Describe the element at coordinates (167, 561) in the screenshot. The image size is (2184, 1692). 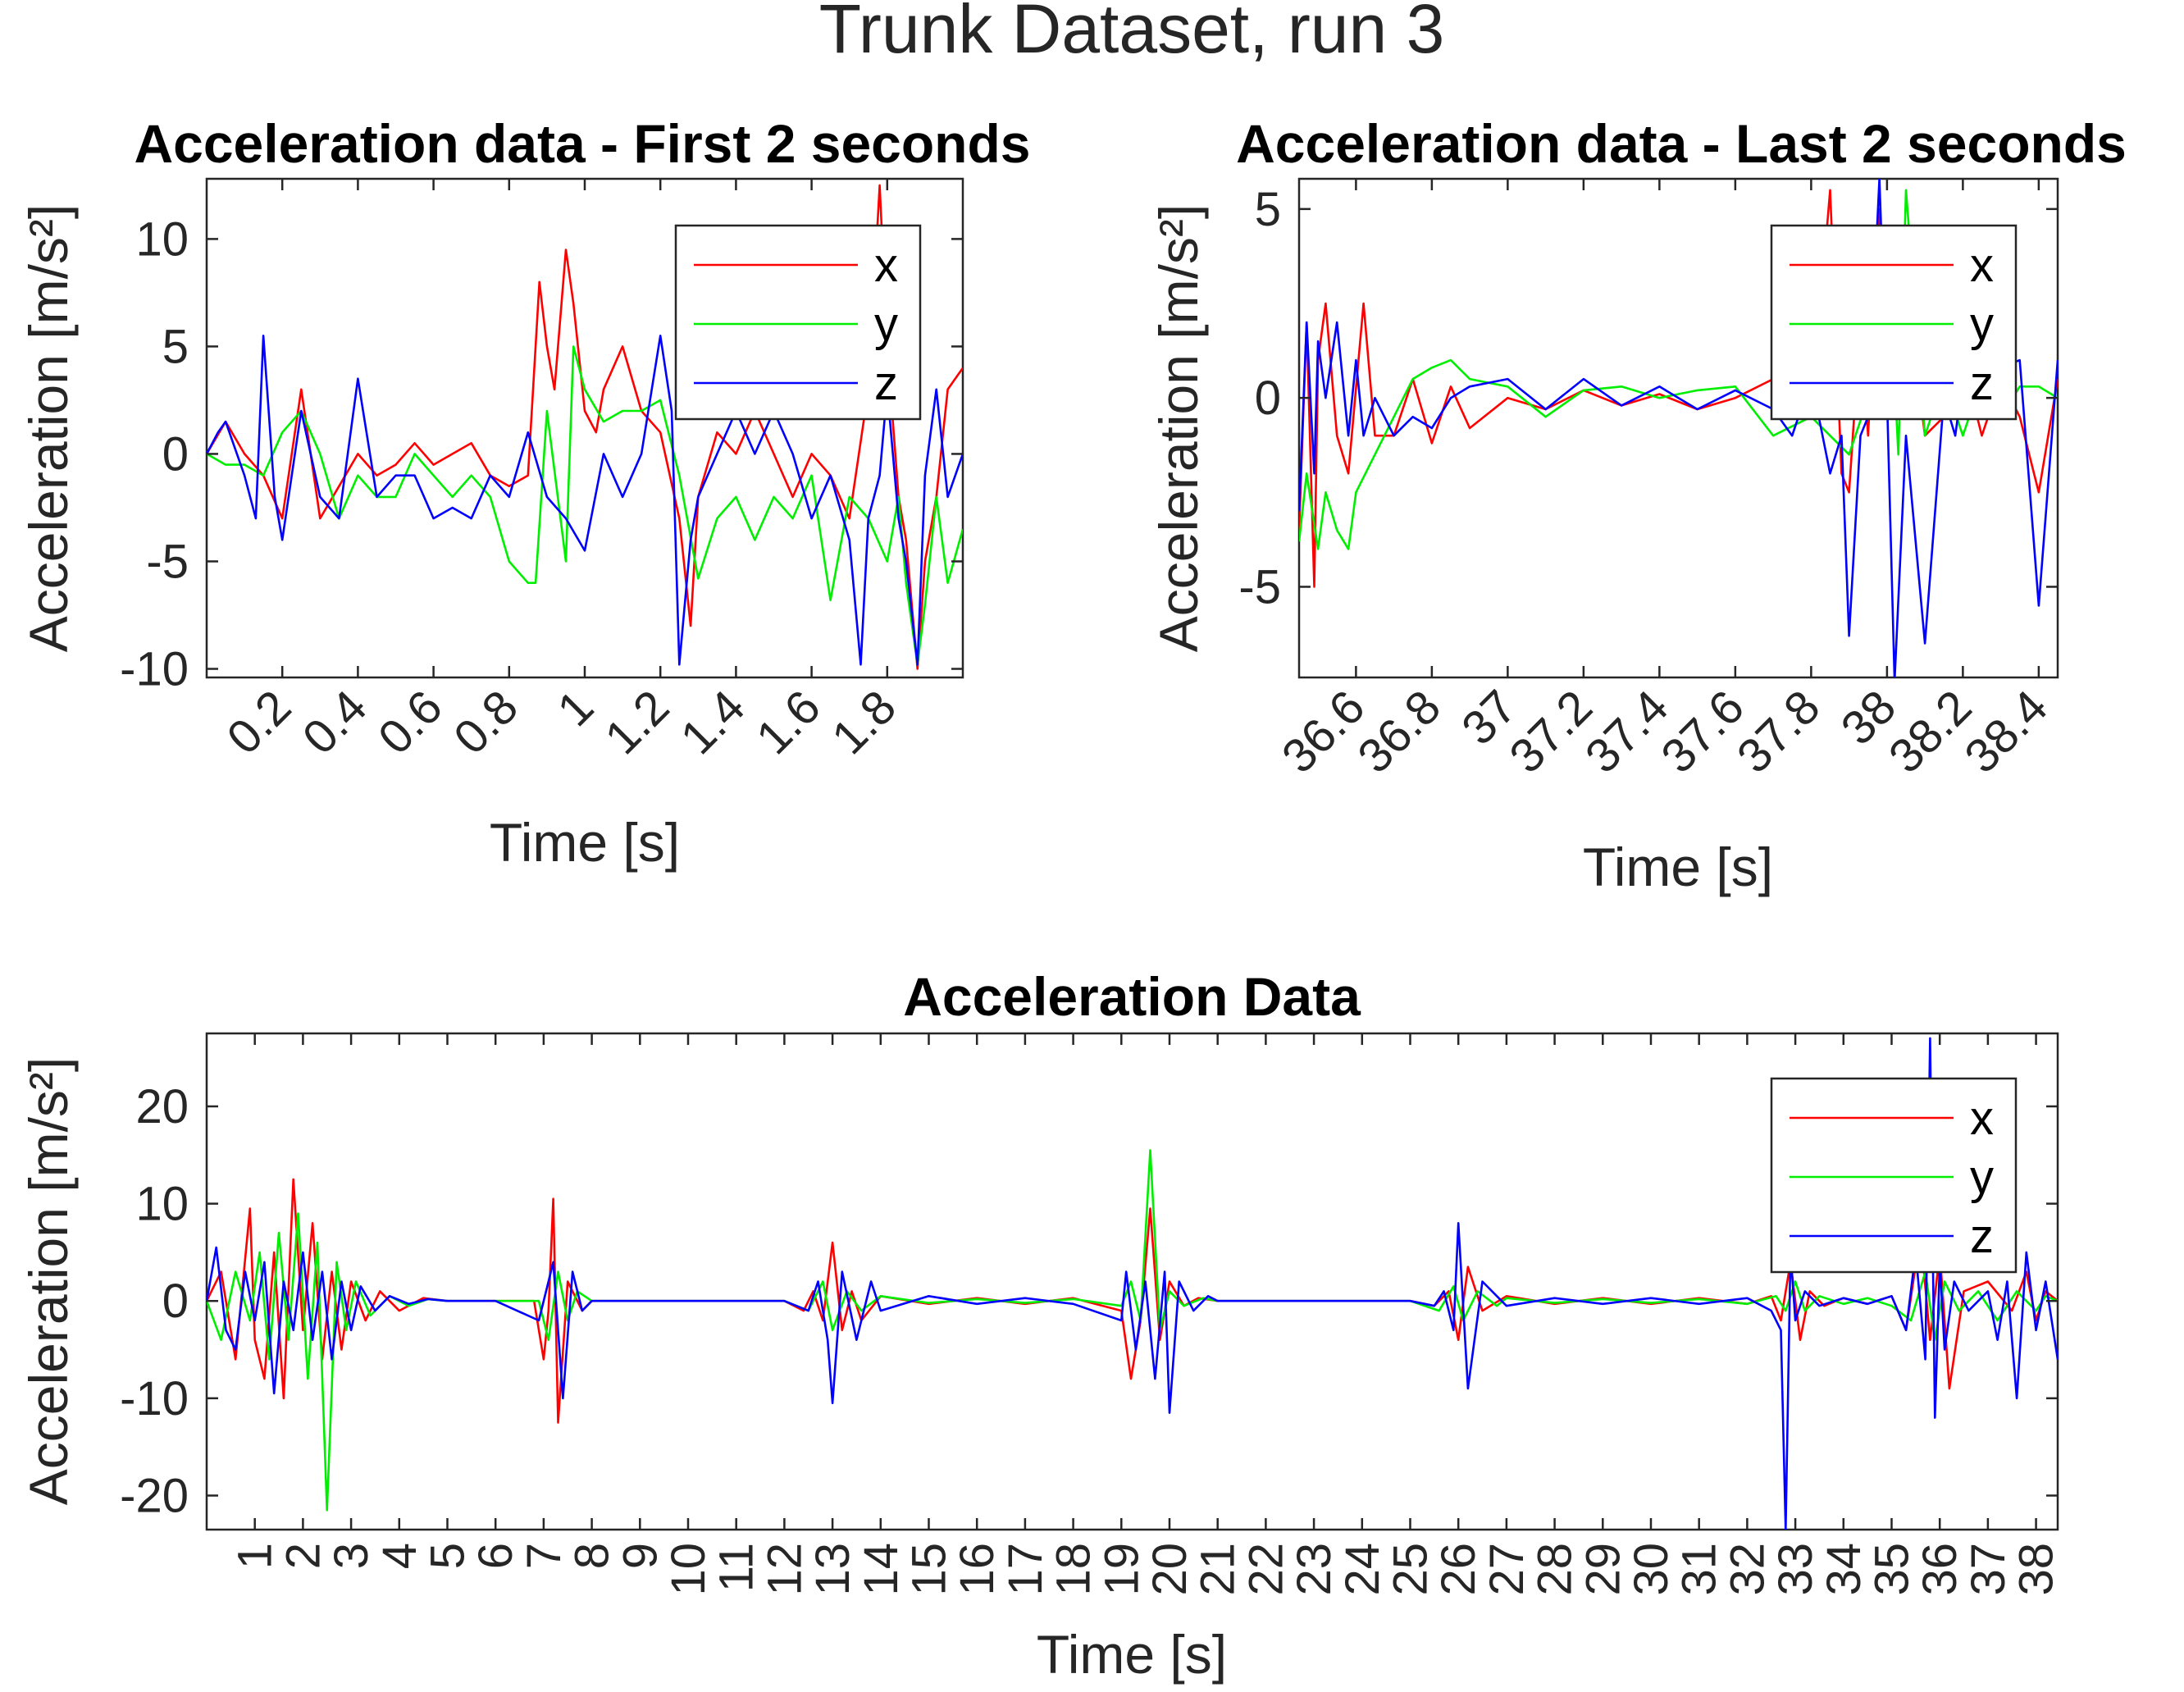
I see `panel-first-2s-ytick-label: -5` at that location.